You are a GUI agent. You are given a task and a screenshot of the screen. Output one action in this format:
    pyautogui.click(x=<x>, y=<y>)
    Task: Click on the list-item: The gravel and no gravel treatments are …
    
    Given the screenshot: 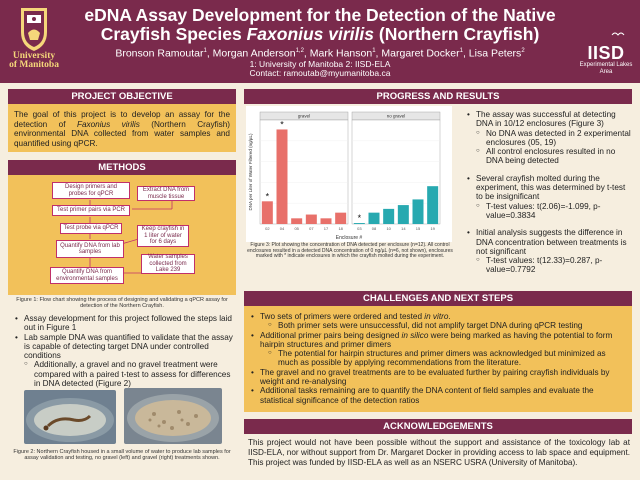 What is the action you would take?
    pyautogui.click(x=438, y=377)
    